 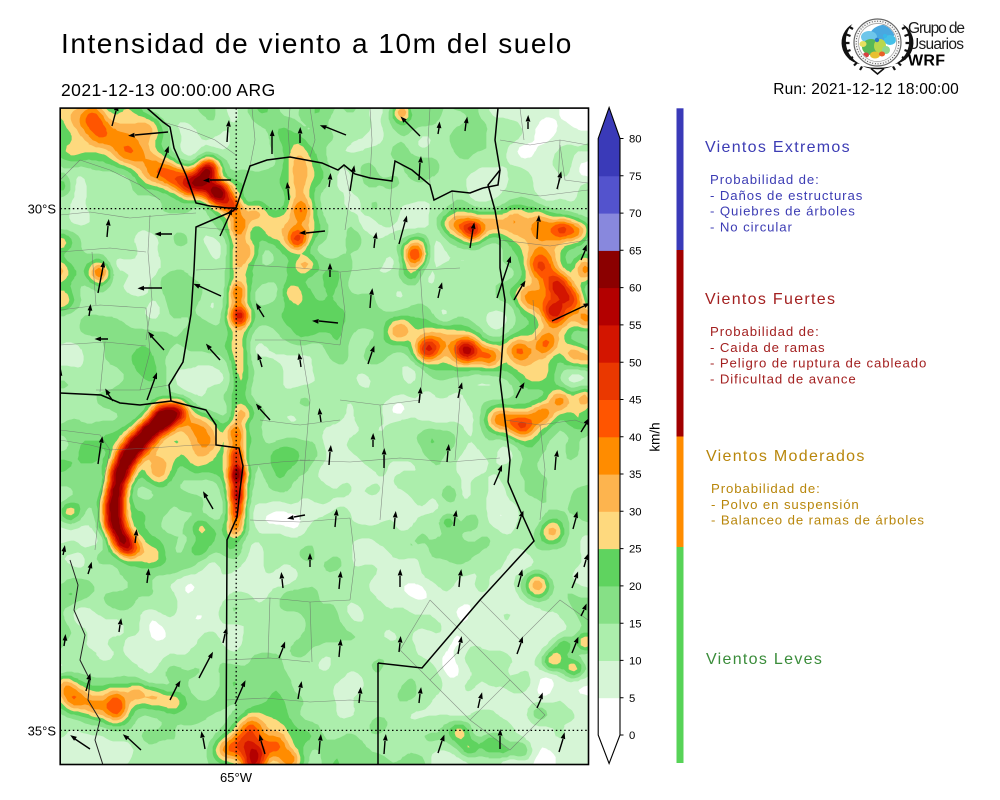 What do you see at coordinates (783, 378) in the screenshot?
I see `svg-text: - Dificultad de avance` at bounding box center [783, 378].